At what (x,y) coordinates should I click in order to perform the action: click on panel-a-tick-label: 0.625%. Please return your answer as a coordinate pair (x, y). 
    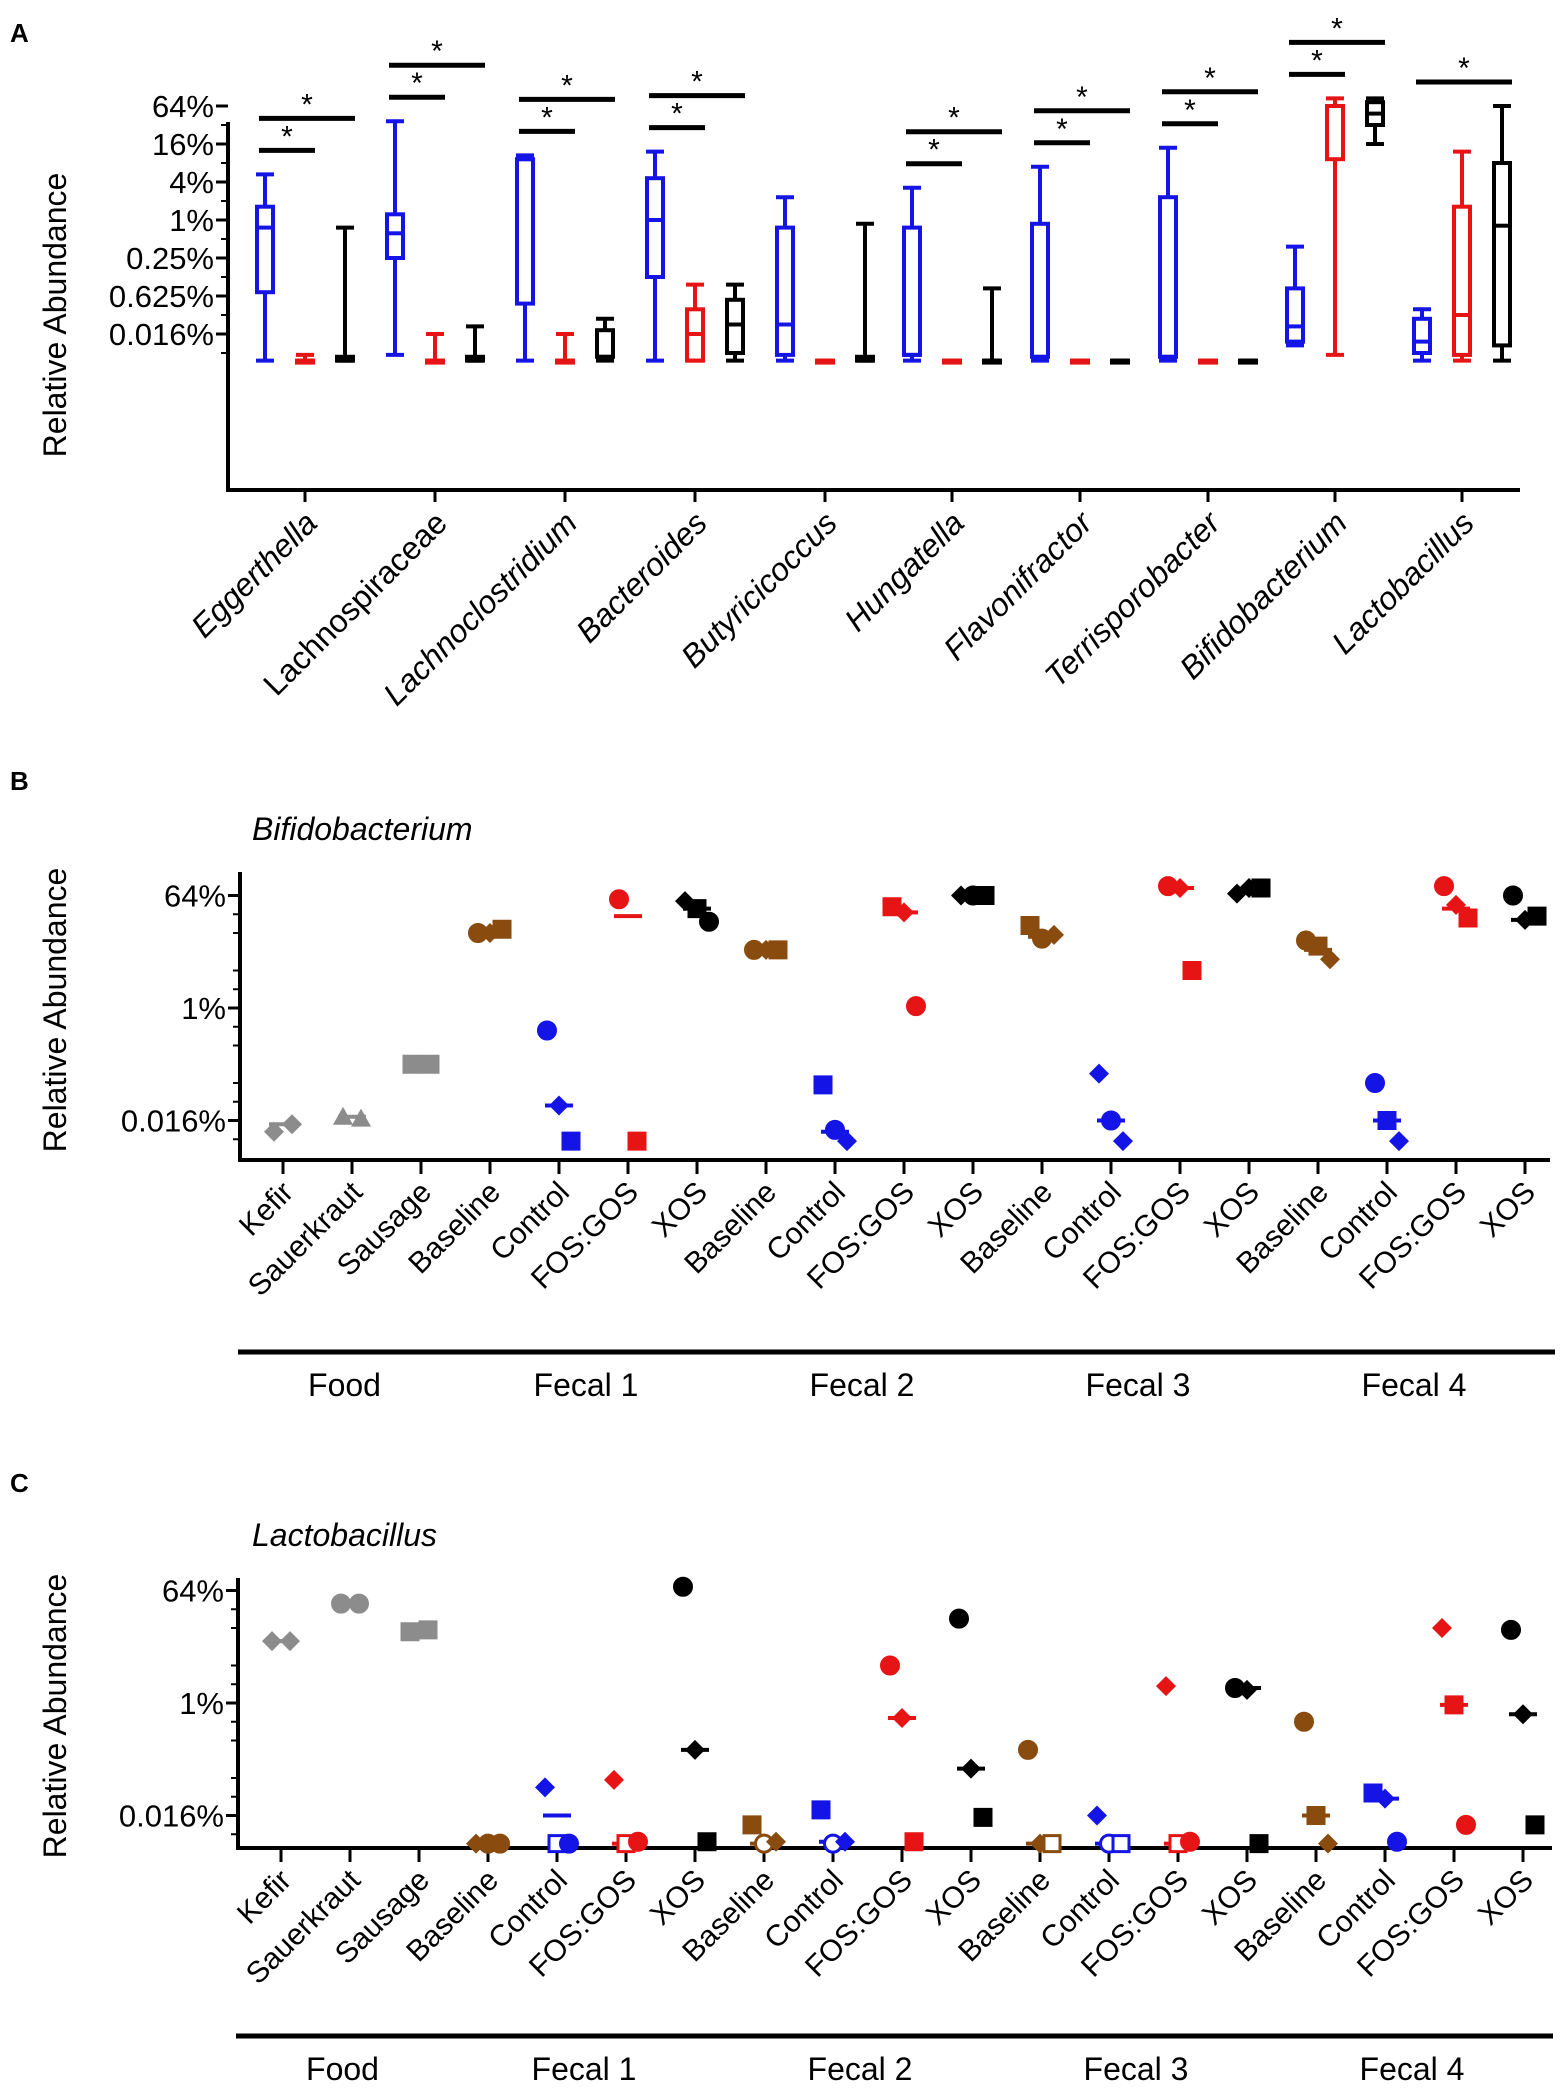
    Looking at the image, I should click on (161, 296).